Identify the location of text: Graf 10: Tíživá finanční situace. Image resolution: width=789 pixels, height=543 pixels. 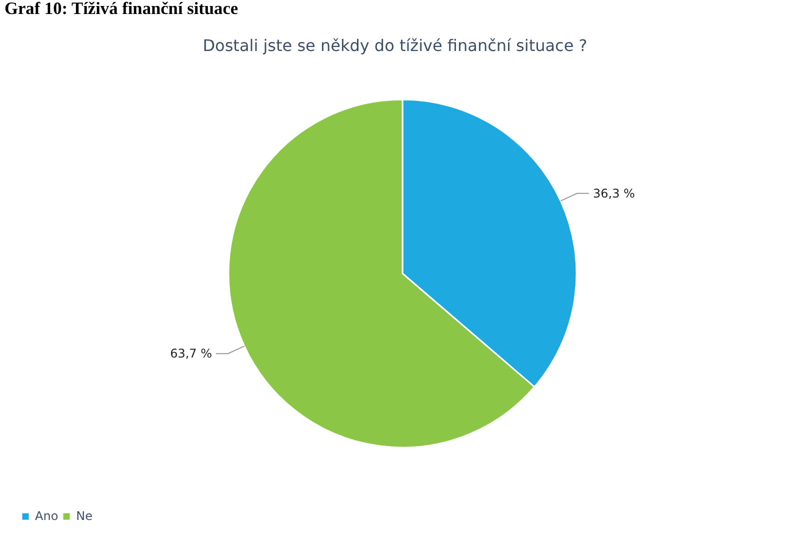
(121, 9).